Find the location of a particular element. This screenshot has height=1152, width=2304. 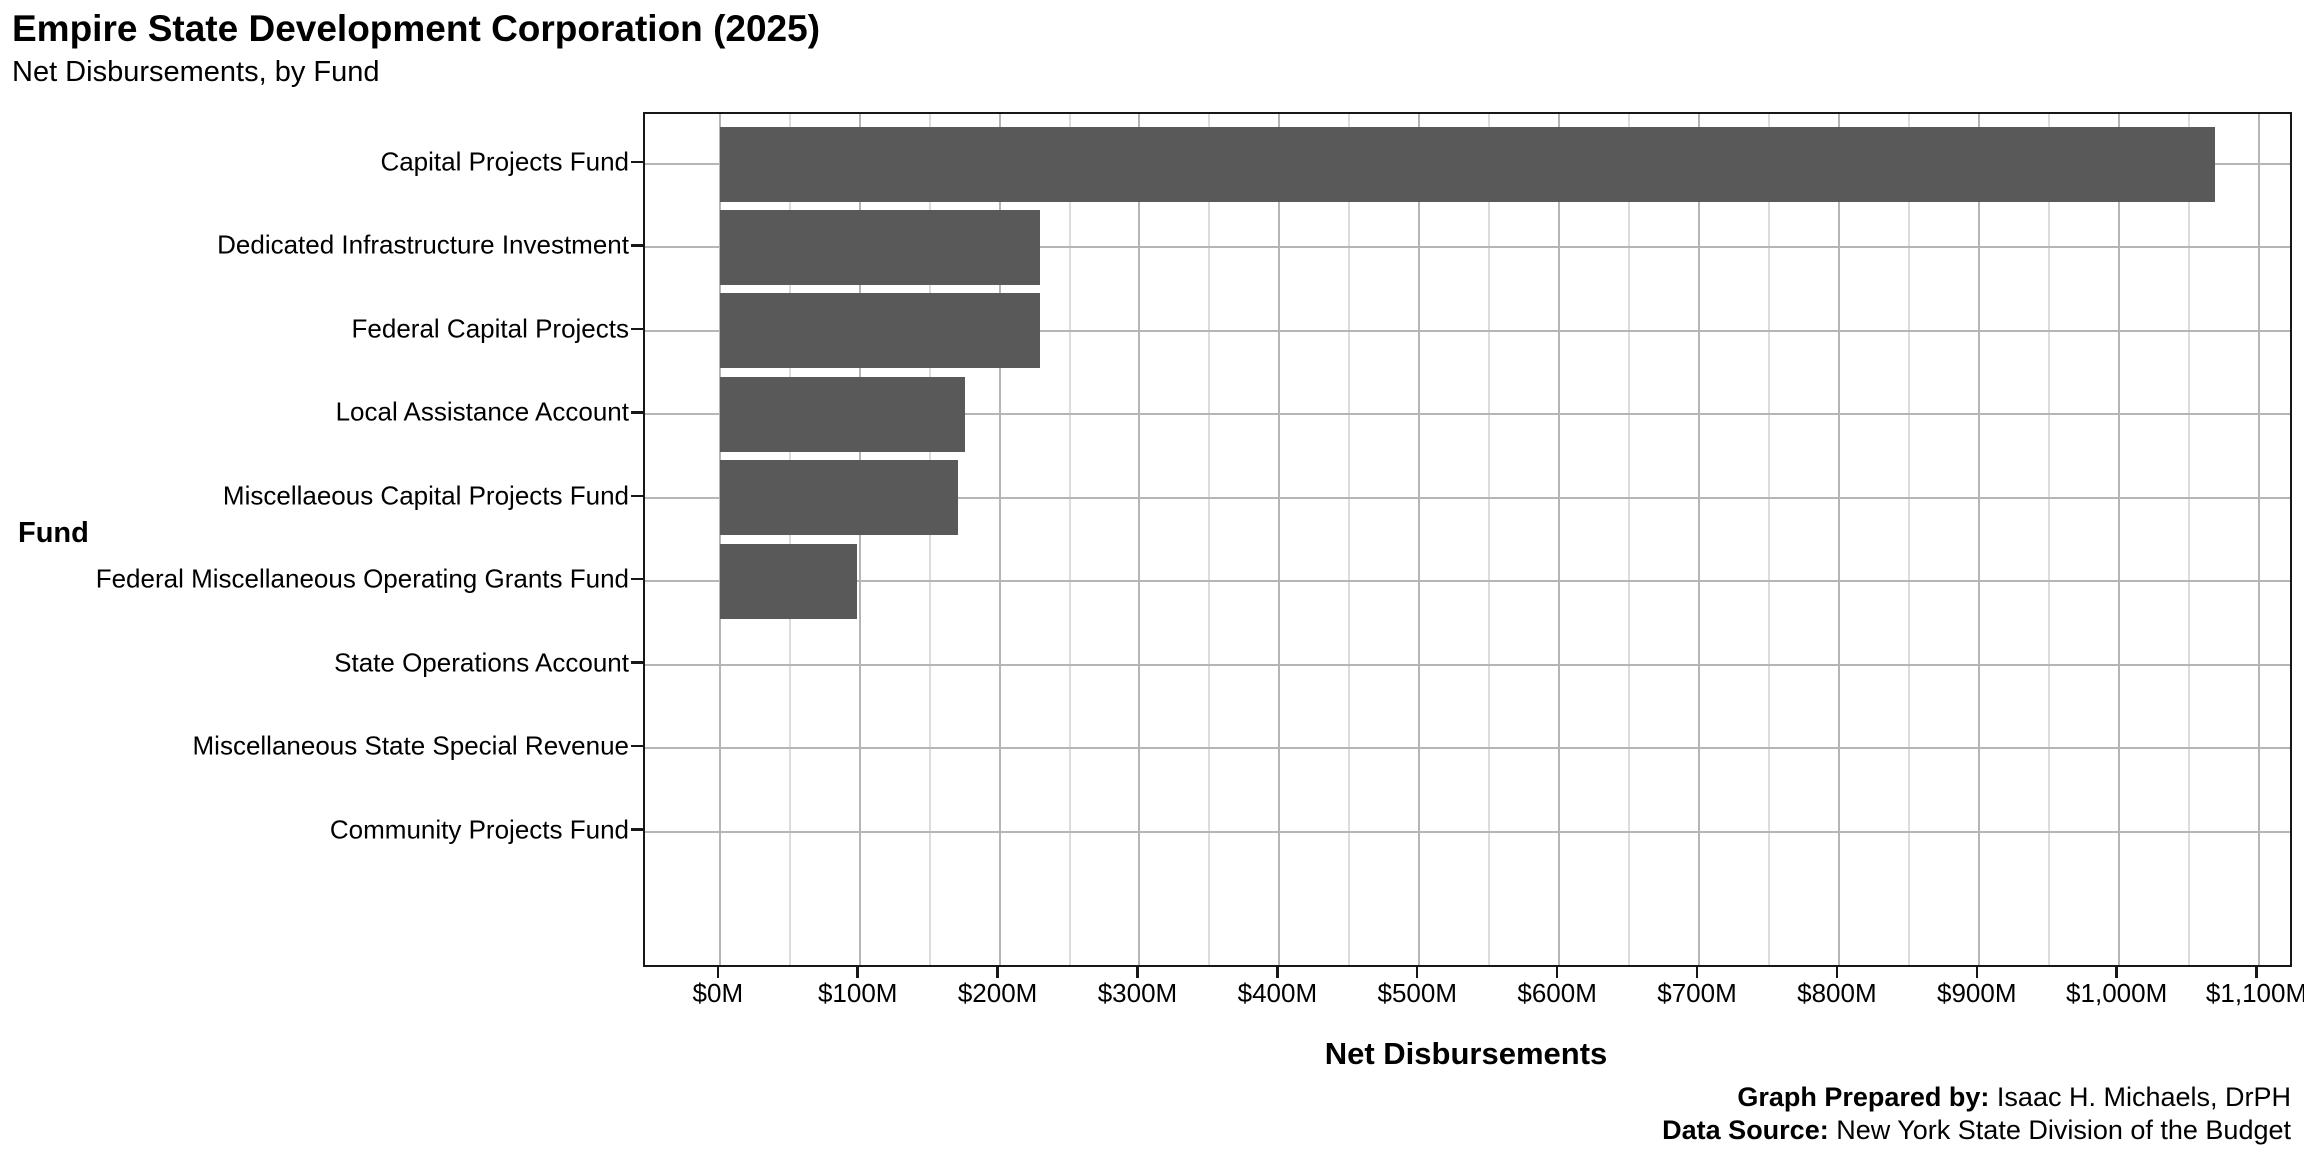

y-tick-label: Local Assistance Account is located at coordinates (482, 412).